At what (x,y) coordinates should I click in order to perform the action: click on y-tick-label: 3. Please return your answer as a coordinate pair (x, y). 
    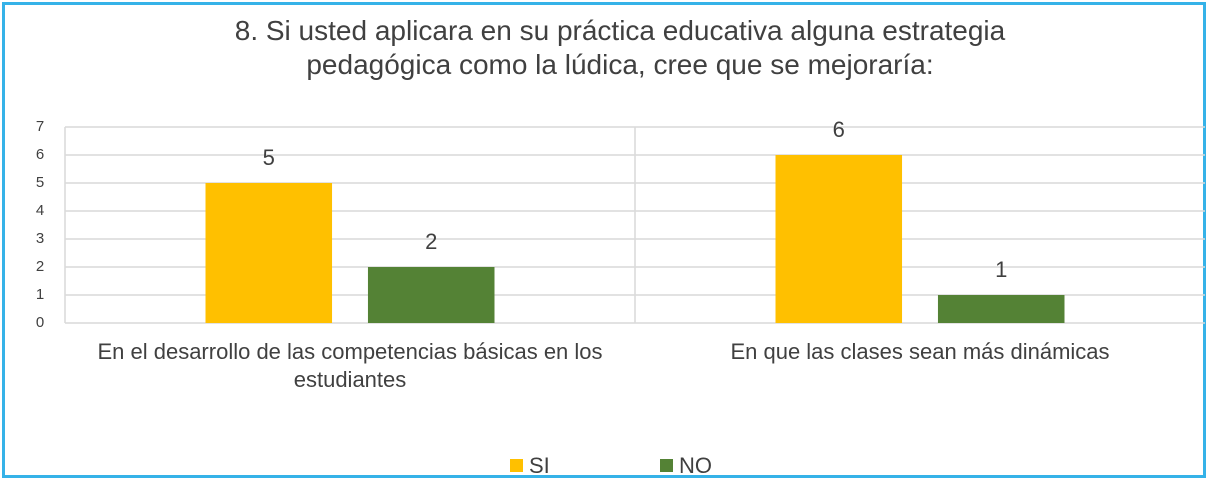
    Looking at the image, I should click on (40, 238).